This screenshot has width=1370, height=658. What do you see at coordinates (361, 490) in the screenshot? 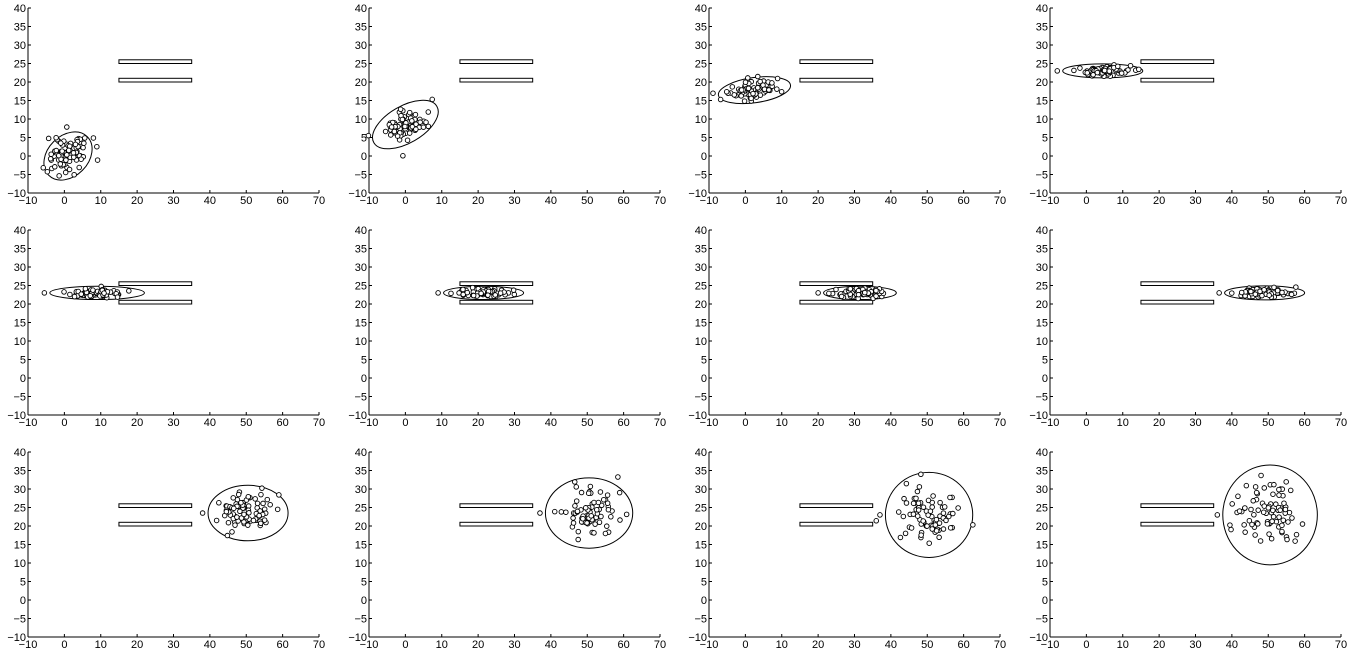
I see `y-tick-label: 30` at bounding box center [361, 490].